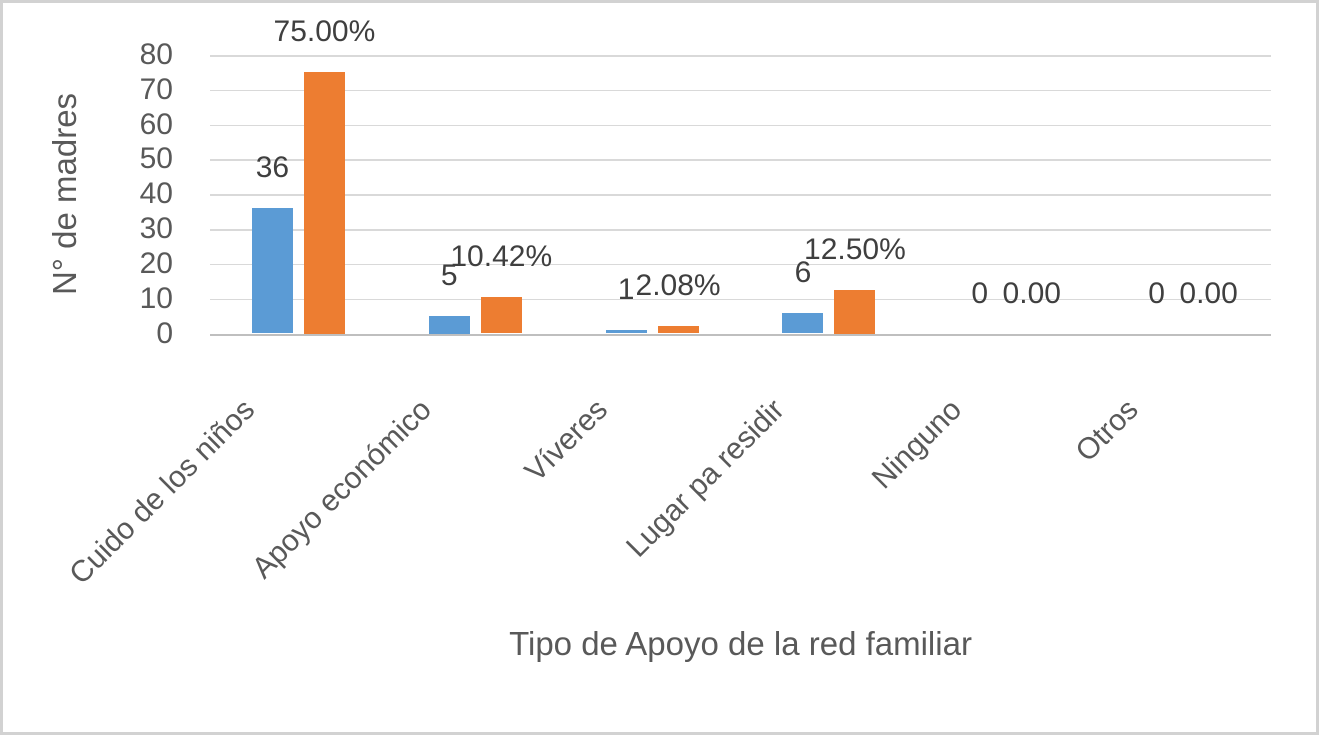 The width and height of the screenshot is (1319, 735). I want to click on category-label: Otros, so click(1107, 431).